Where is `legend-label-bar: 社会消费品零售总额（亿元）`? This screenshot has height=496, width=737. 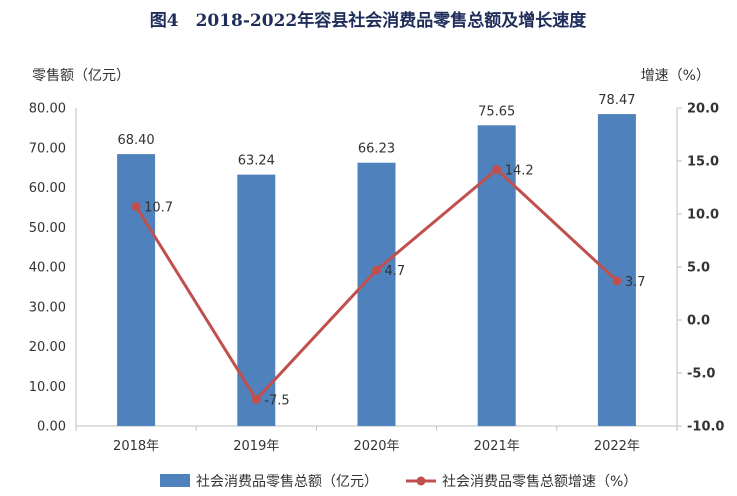
legend-label-bar: 社会消费品零售总额（亿元） is located at coordinates (287, 482).